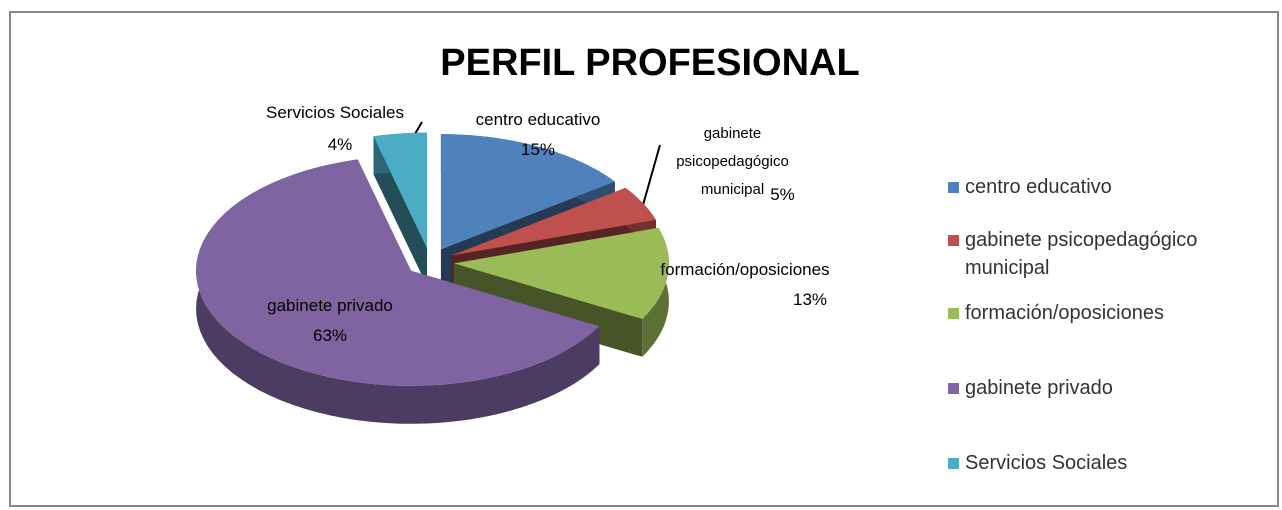 The image size is (1282, 510). Describe the element at coordinates (538, 149) in the screenshot. I see `data-label-value: 15%` at that location.